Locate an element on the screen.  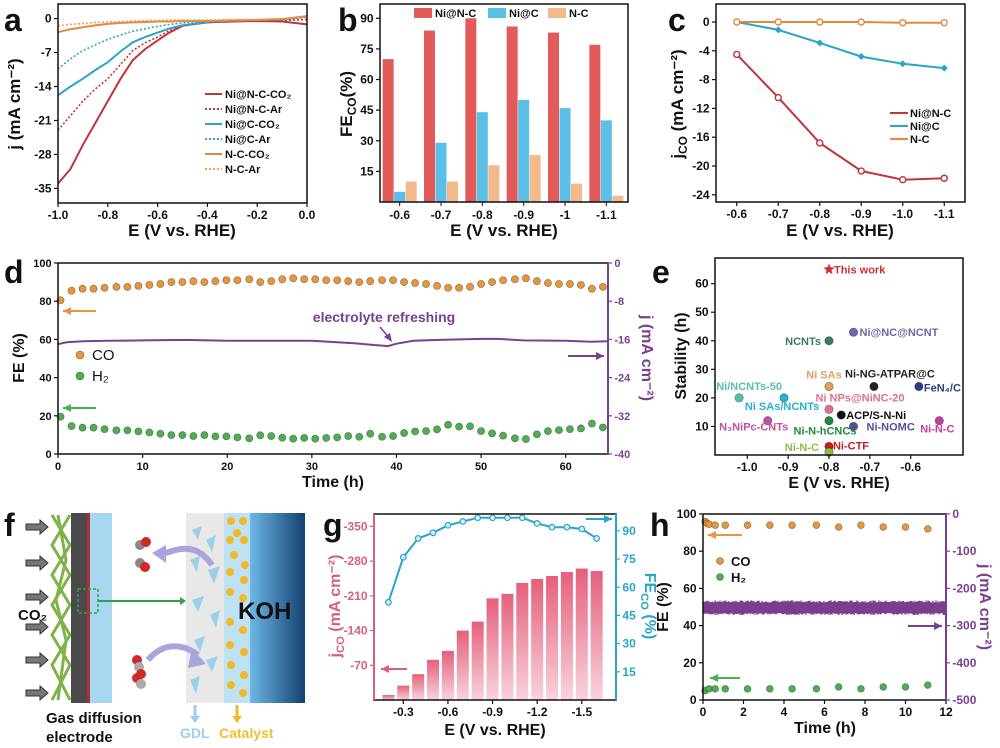
current-trace is located at coordinates (824, 608).